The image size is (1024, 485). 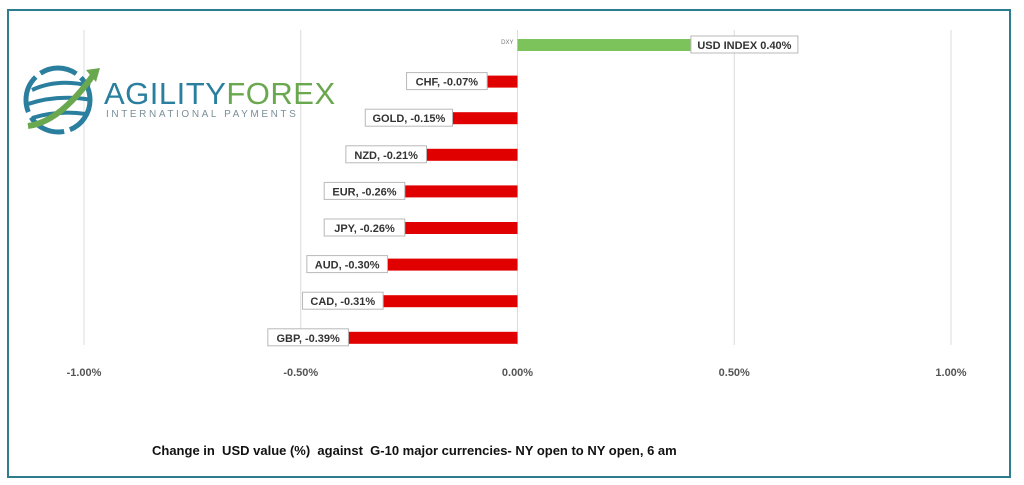 I want to click on x-tick-label: -0.50%, so click(x=300, y=373).